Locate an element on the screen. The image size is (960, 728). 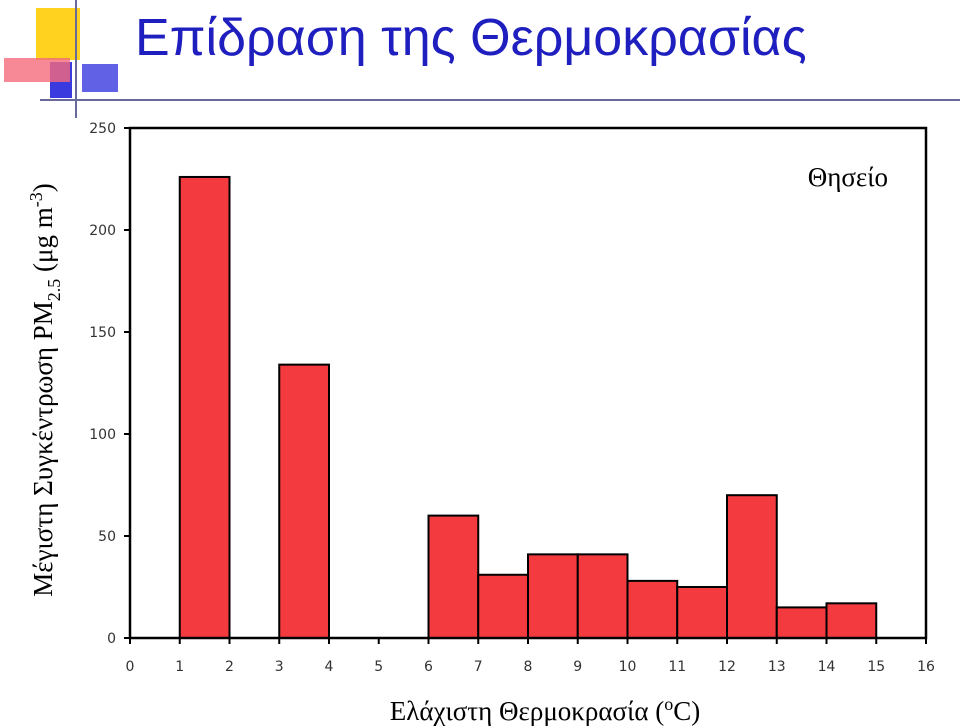
x-tick-label: 16 is located at coordinates (926, 667).